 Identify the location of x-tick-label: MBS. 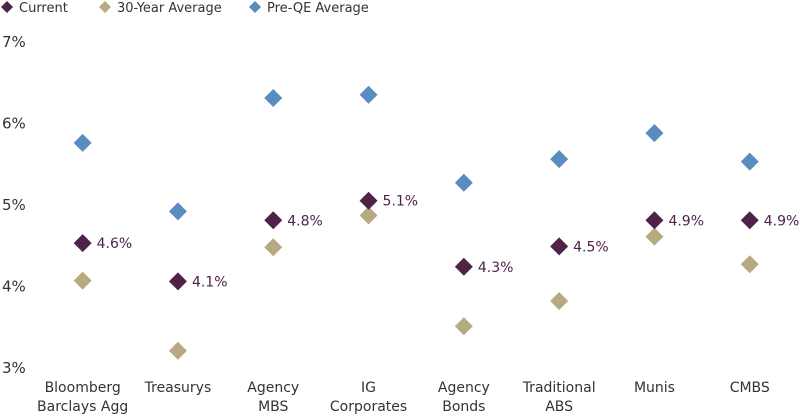
(273, 407).